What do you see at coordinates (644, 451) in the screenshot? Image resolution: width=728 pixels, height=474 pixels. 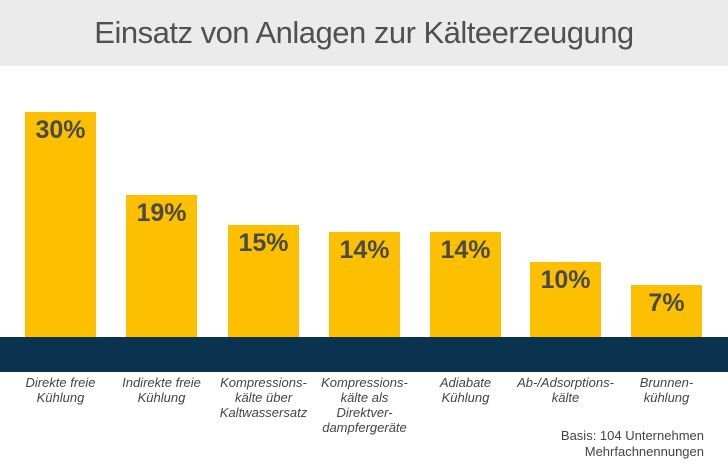 I see `multiple-answers-note: Mehrfachnennungen` at bounding box center [644, 451].